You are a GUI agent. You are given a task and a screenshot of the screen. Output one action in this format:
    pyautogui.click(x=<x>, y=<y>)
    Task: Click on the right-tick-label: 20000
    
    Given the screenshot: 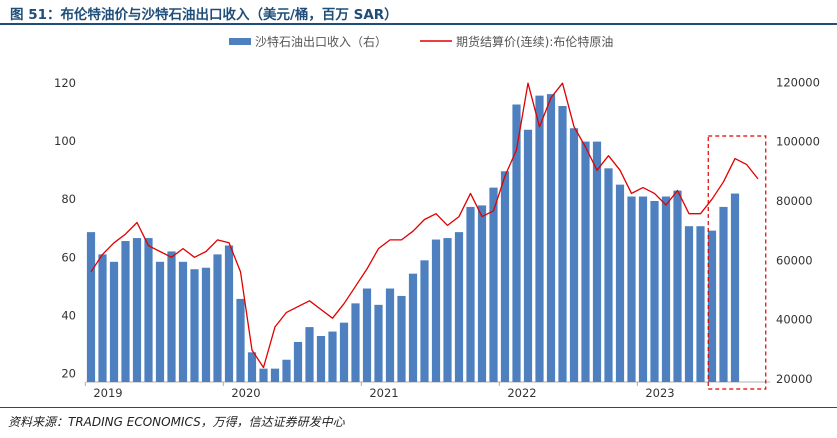 What is the action you would take?
    pyautogui.click(x=794, y=379)
    